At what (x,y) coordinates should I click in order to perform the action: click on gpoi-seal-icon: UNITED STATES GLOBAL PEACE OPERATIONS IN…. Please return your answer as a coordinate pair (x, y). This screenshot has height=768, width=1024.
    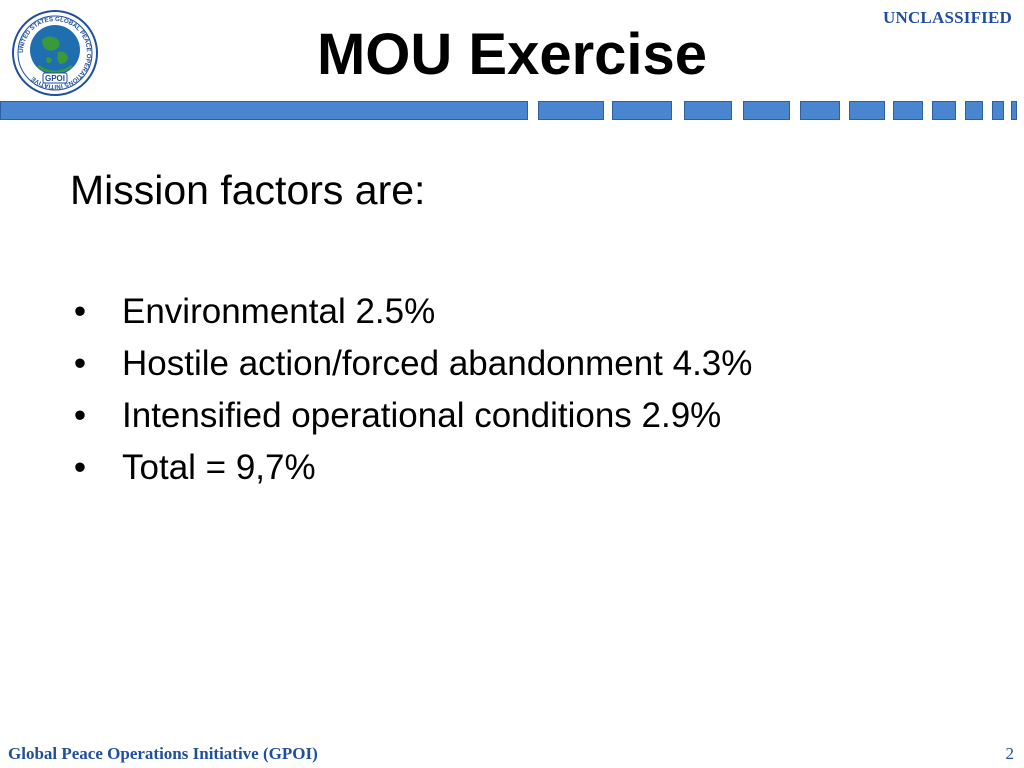
    Looking at the image, I should click on (55, 53).